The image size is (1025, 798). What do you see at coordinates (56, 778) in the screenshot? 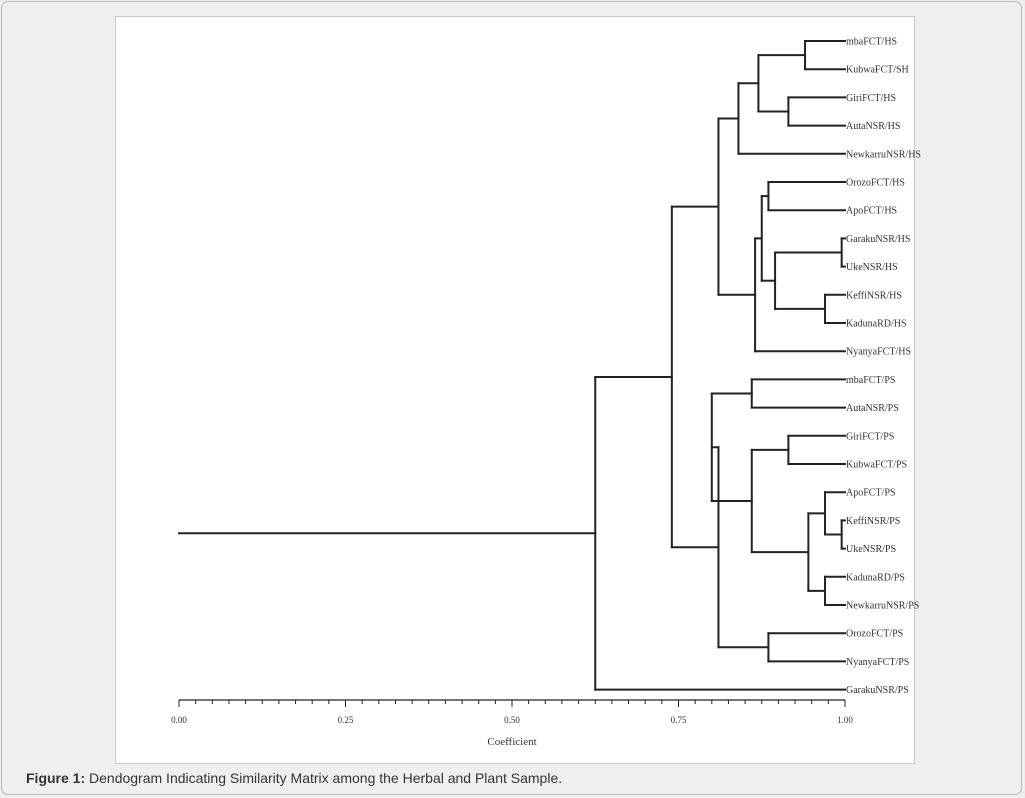
I see `figure-label: Figure 1:` at bounding box center [56, 778].